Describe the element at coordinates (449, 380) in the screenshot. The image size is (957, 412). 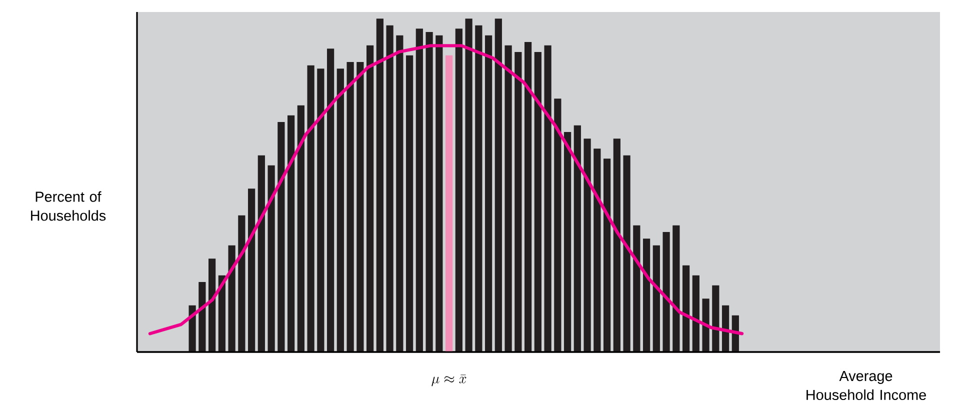
I see `text: $\mu \approx \bar{x}$` at that location.